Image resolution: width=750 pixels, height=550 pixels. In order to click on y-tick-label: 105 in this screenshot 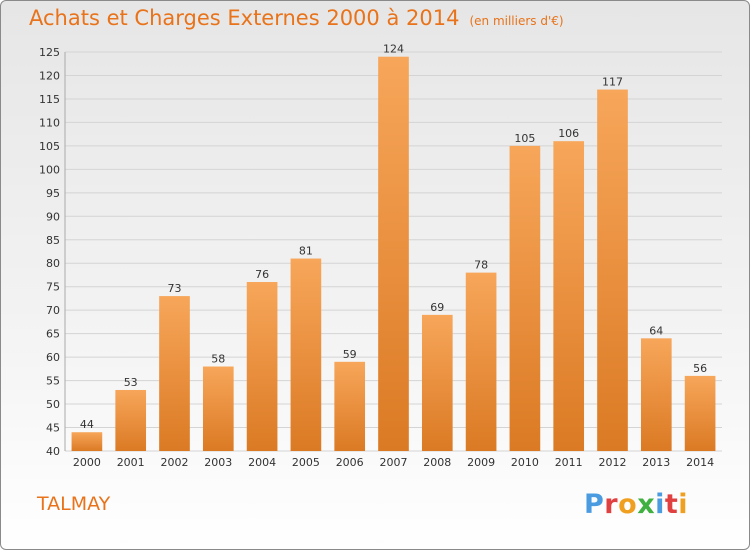, I will do `click(49, 146)`.